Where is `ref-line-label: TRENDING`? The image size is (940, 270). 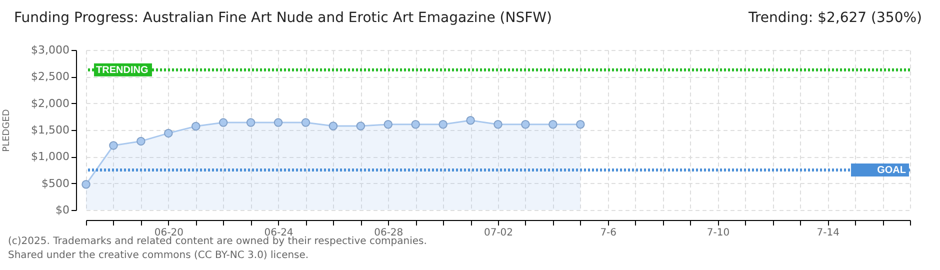 ref-line-label: TRENDING is located at coordinates (122, 70).